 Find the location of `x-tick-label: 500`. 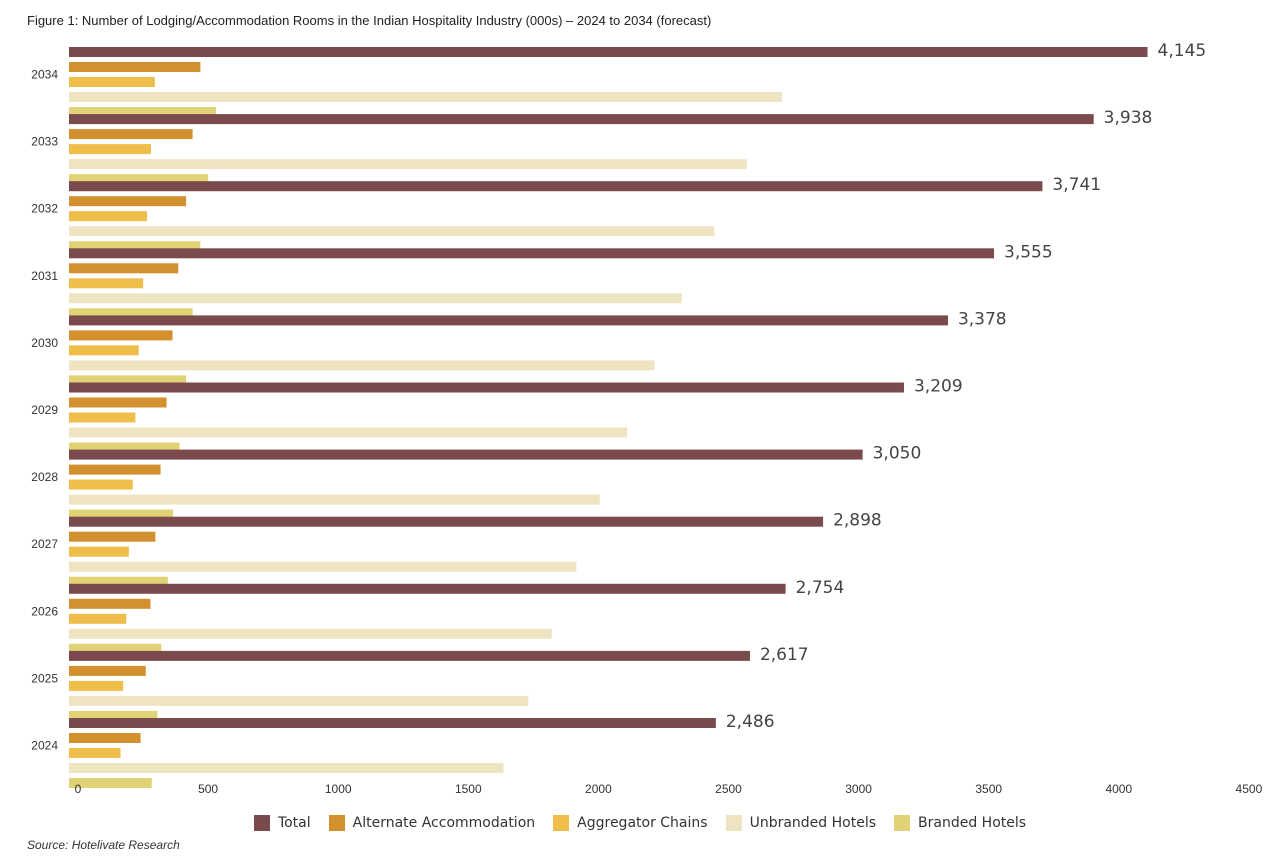

x-tick-label: 500 is located at coordinates (208, 789).